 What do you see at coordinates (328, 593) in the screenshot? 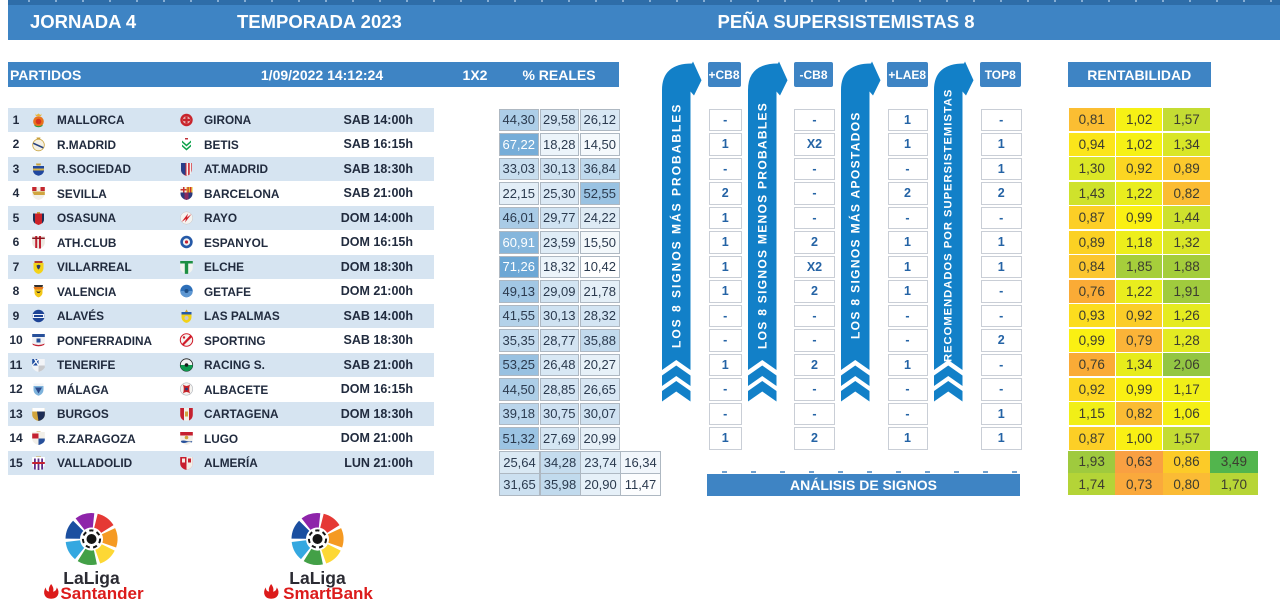
I see `svg-text: SmartBank` at bounding box center [328, 593].